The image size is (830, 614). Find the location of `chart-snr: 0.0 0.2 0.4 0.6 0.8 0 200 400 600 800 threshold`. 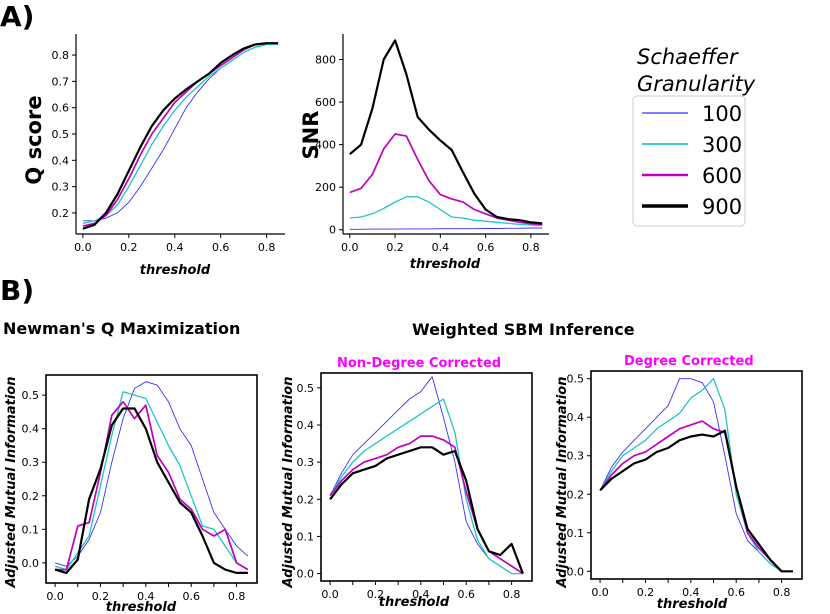

chart-snr: 0.0 0.2 0.4 0.6 0.8 0 200 400 600 800 threshold is located at coordinates (432, 153).